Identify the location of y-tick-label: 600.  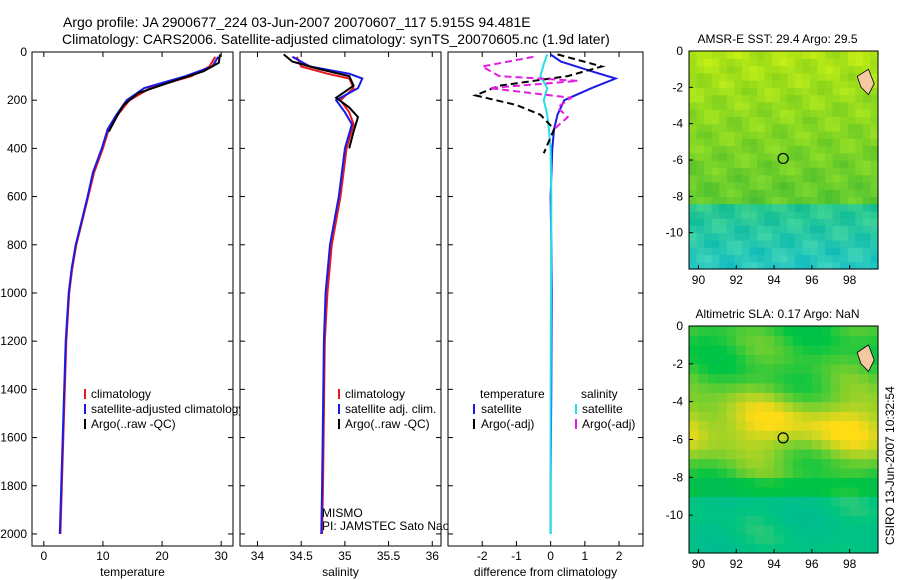
(17, 197).